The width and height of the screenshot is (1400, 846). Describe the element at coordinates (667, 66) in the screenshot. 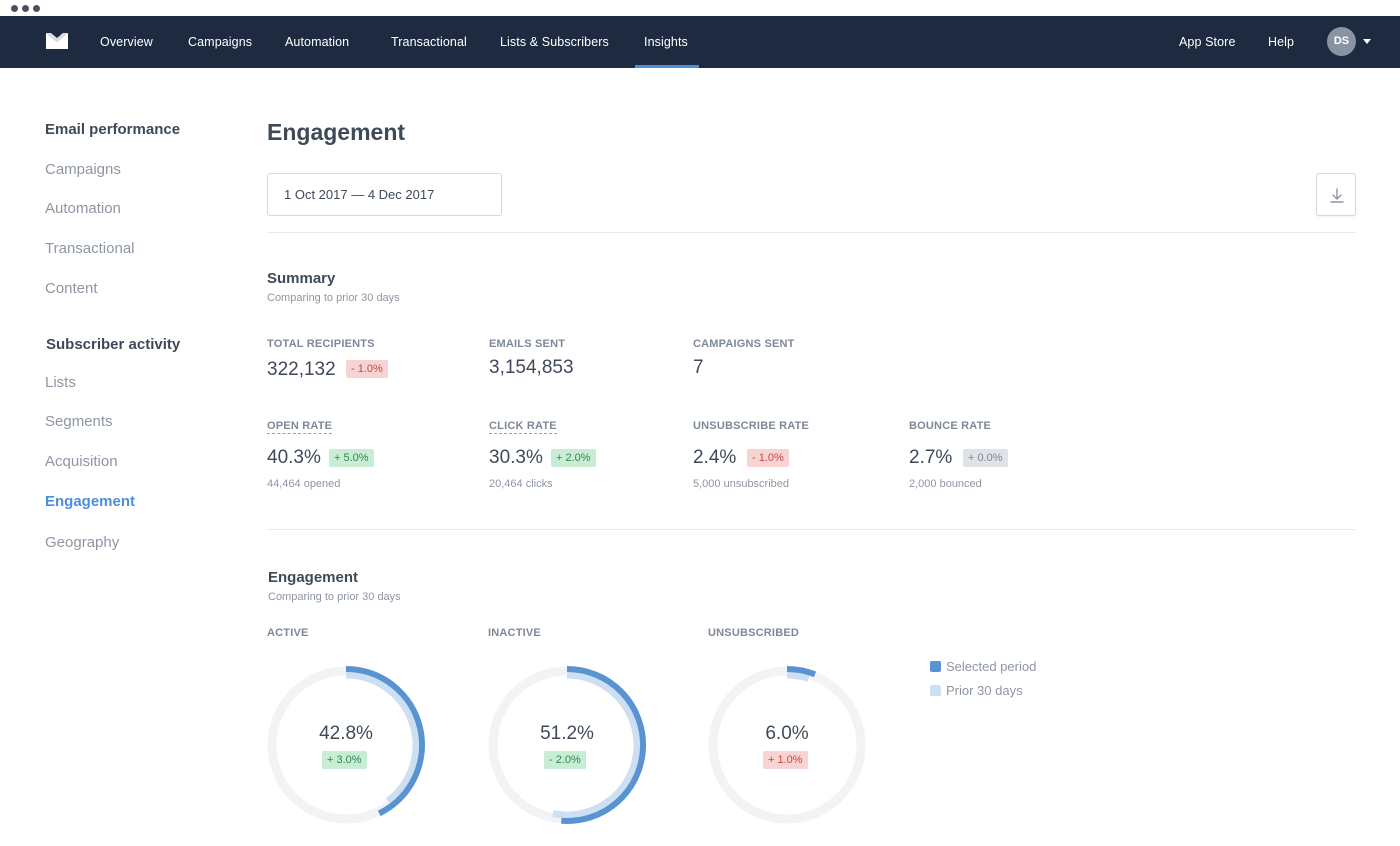

I see `nav-active-indicator` at that location.